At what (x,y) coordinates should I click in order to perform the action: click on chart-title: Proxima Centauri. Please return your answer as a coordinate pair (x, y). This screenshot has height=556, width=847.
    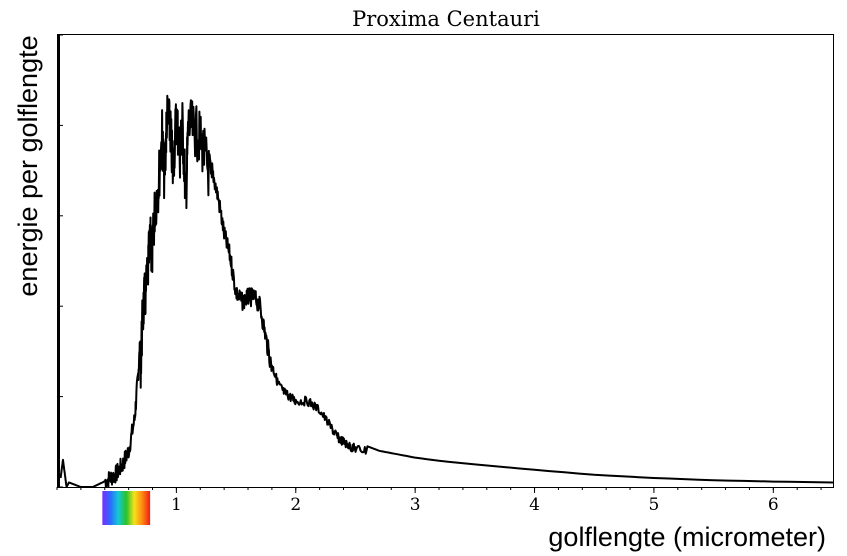
    Looking at the image, I should click on (446, 19).